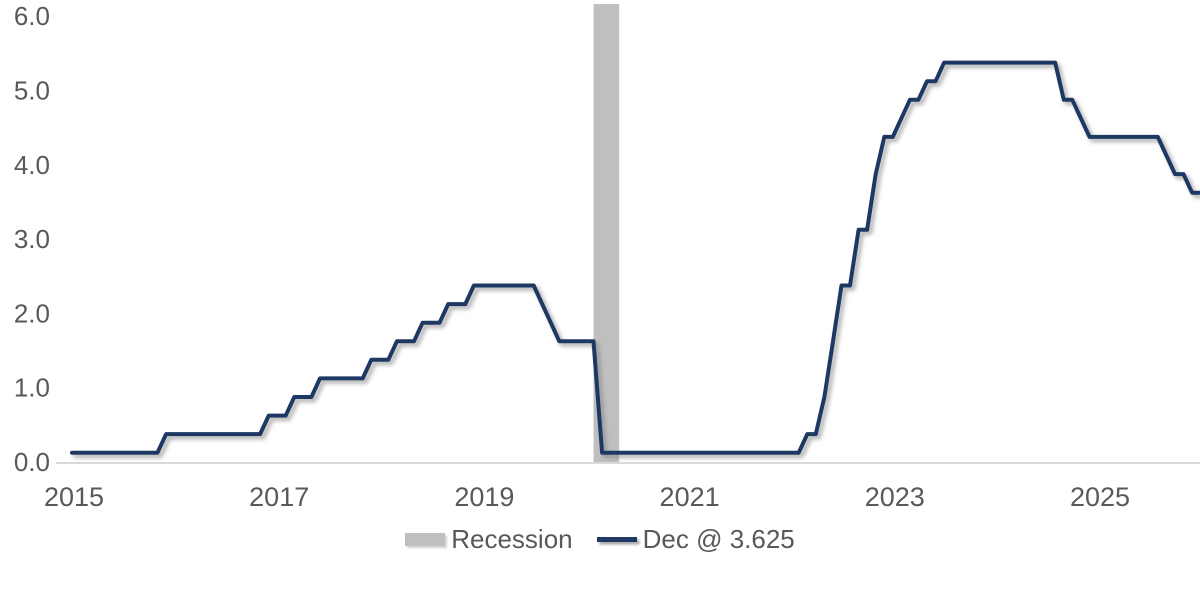 This screenshot has height=600, width=1200. I want to click on y-tick-label: 5.0, so click(32, 91).